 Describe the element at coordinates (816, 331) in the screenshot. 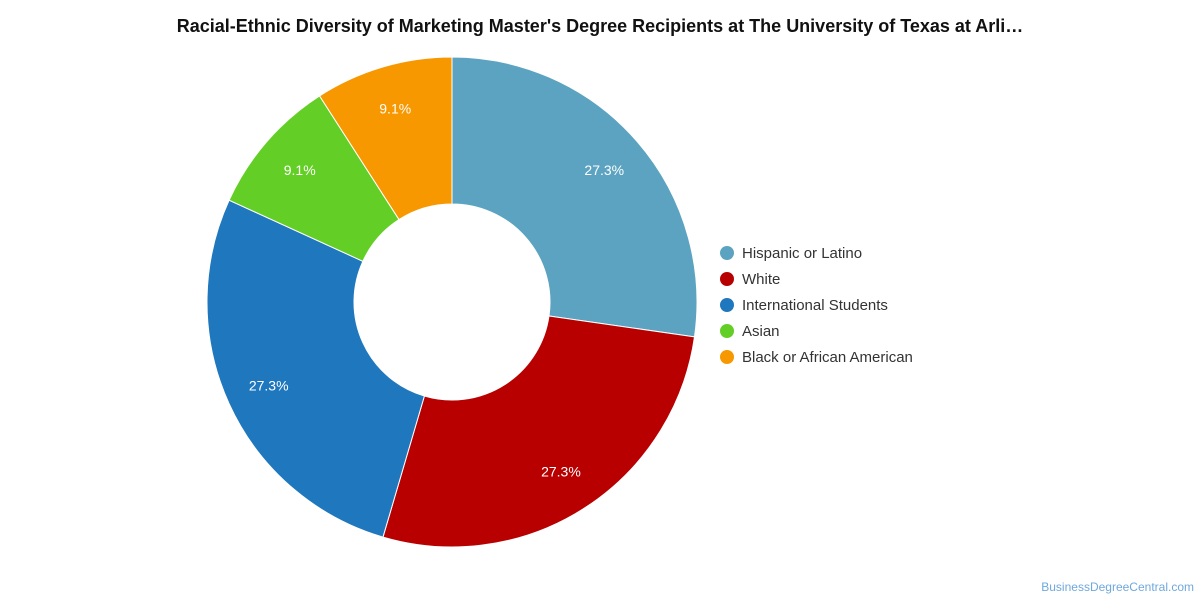

I see `legend-item: Asian` at that location.